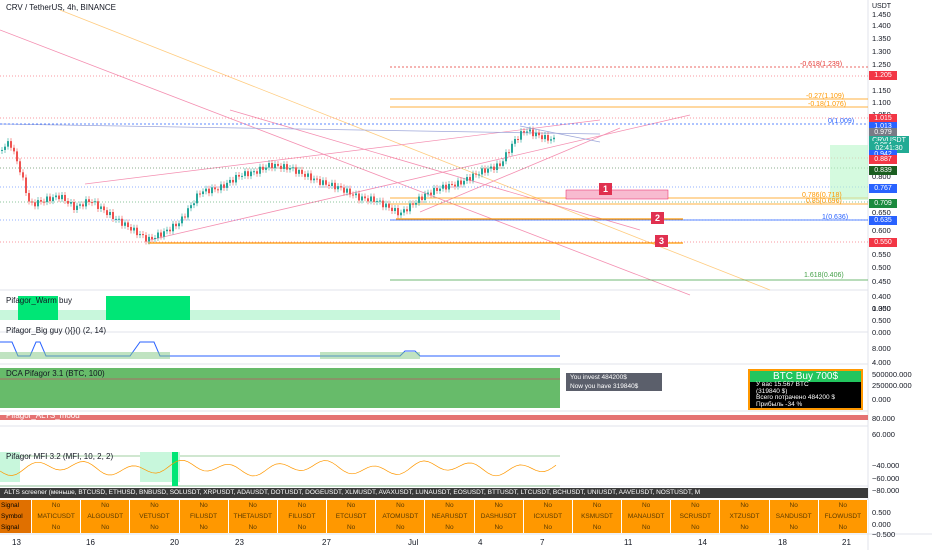 Image resolution: width=932 pixels, height=550 pixels. Describe the element at coordinates (886, 465) in the screenshot. I see `indicator-tick: −40.000` at that location.